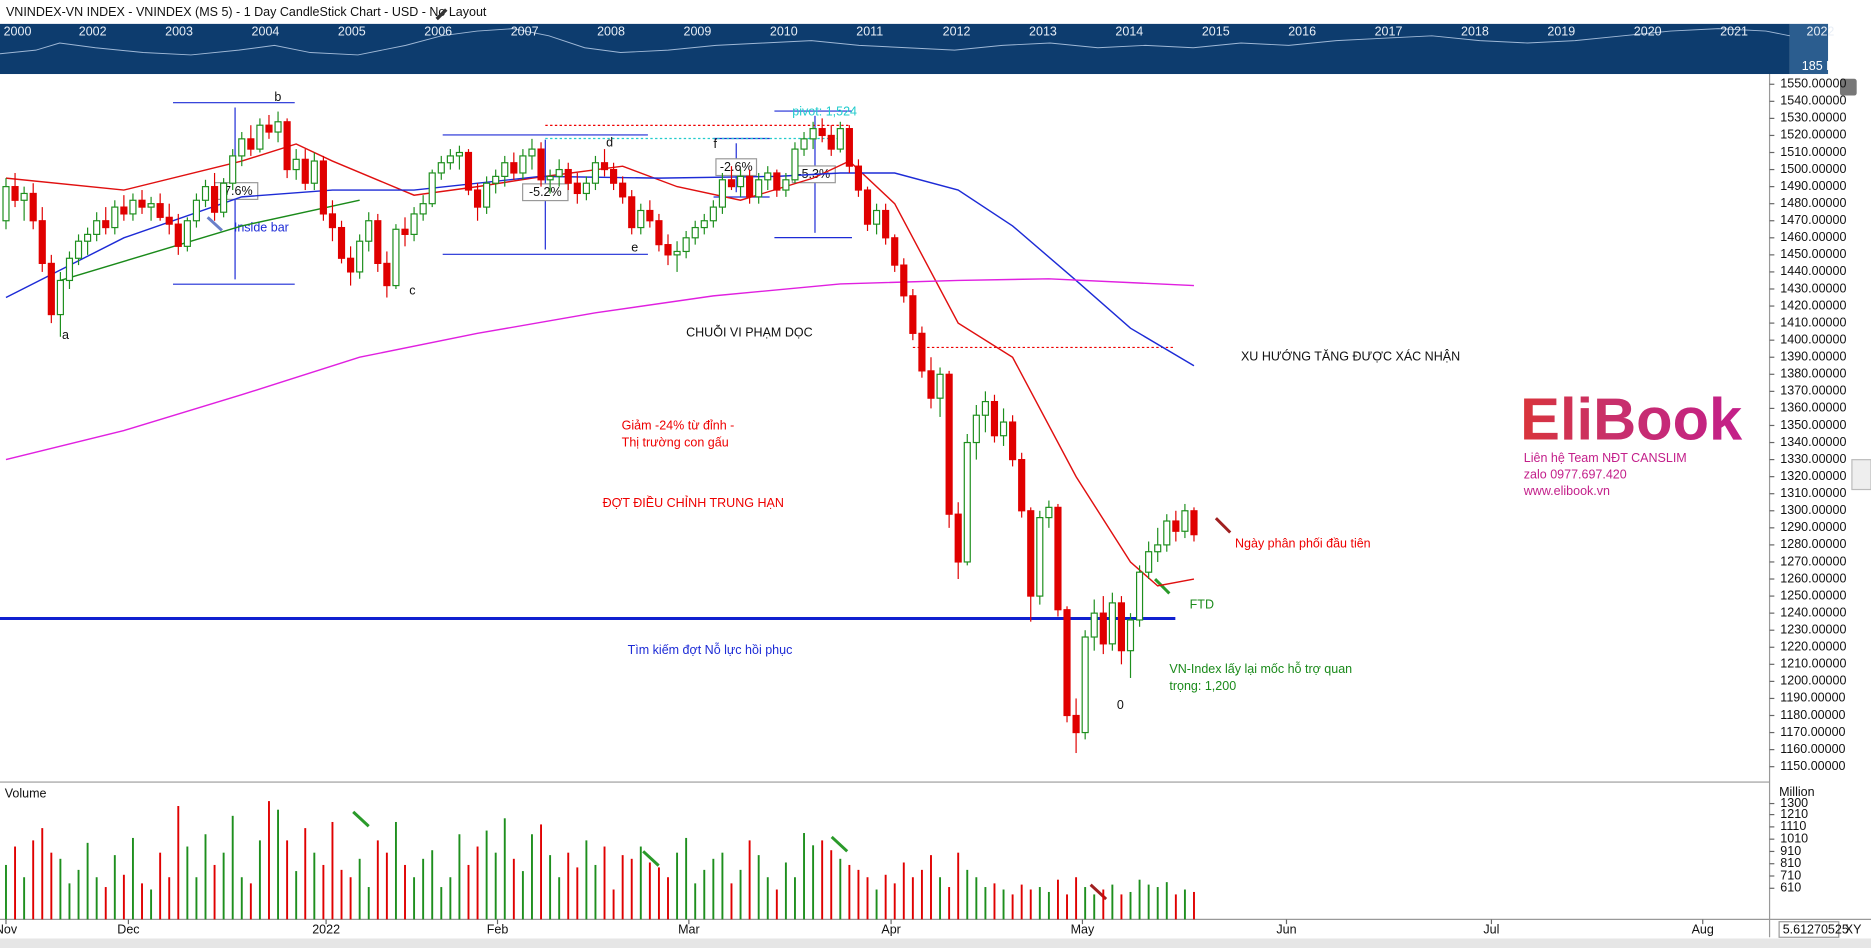 Image resolution: width=1871 pixels, height=948 pixels. I want to click on annotation: c, so click(412, 291).